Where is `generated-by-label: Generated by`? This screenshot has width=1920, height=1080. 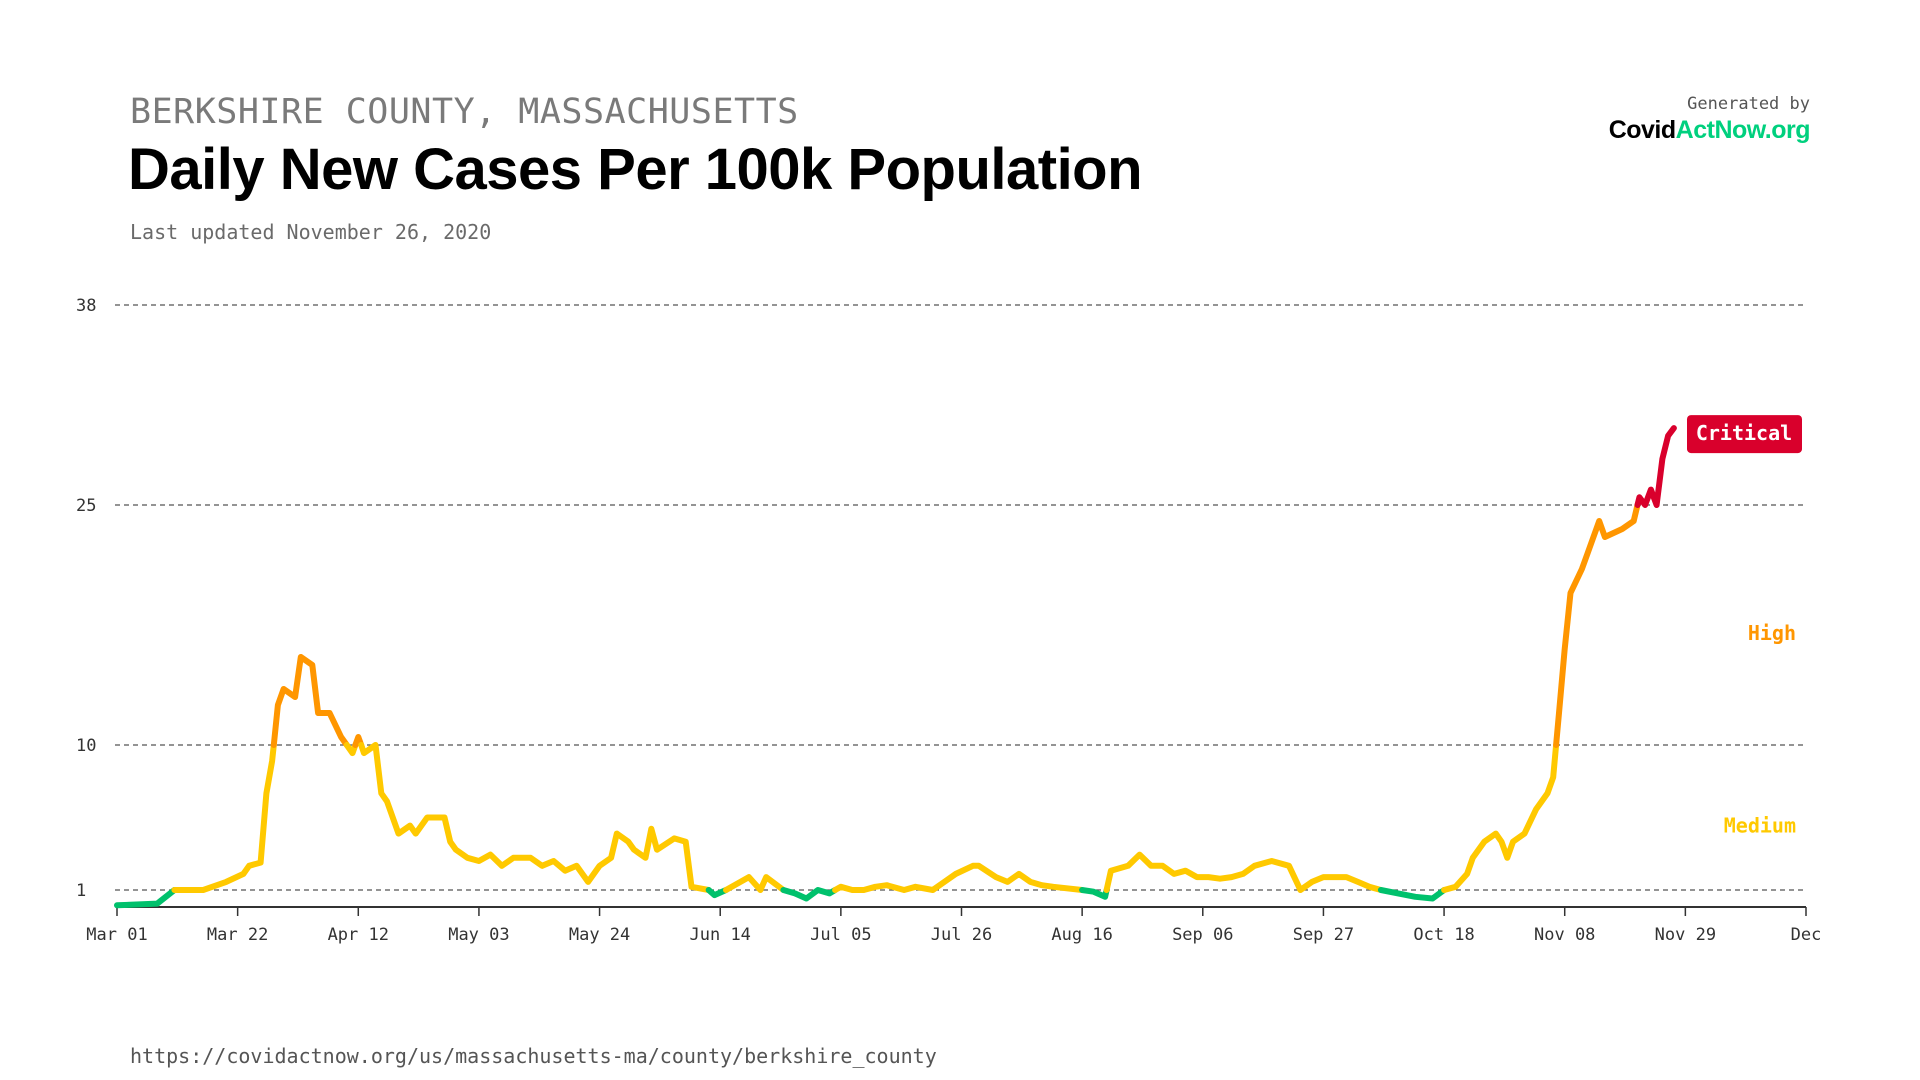
generated-by-label: Generated by is located at coordinates (1748, 104).